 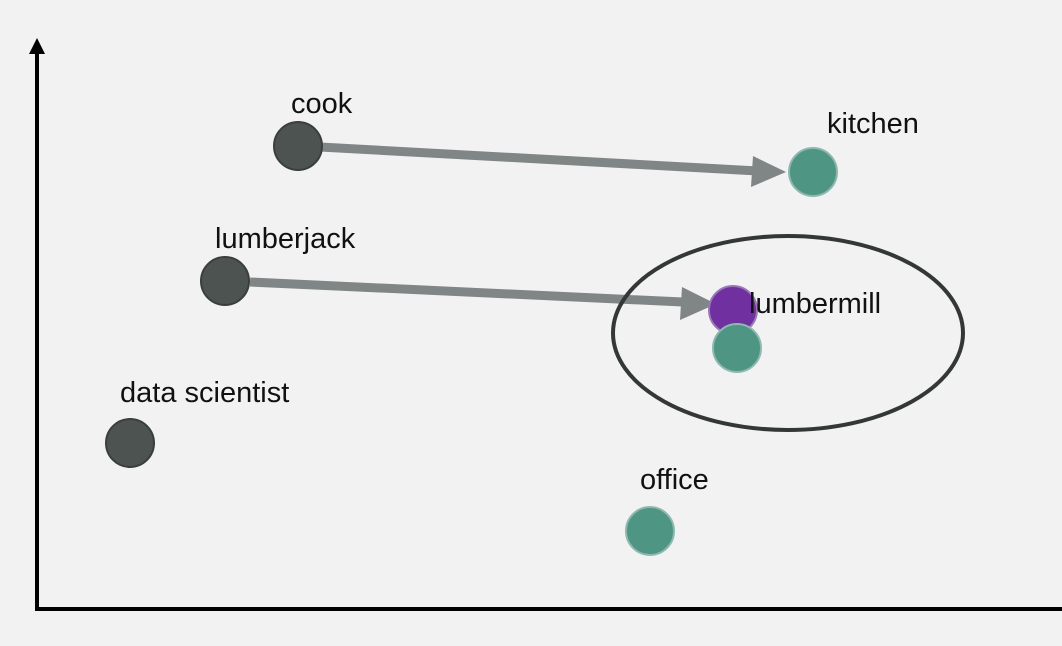 What do you see at coordinates (815, 304) in the screenshot?
I see `lumbermill-label: lumbermill` at bounding box center [815, 304].